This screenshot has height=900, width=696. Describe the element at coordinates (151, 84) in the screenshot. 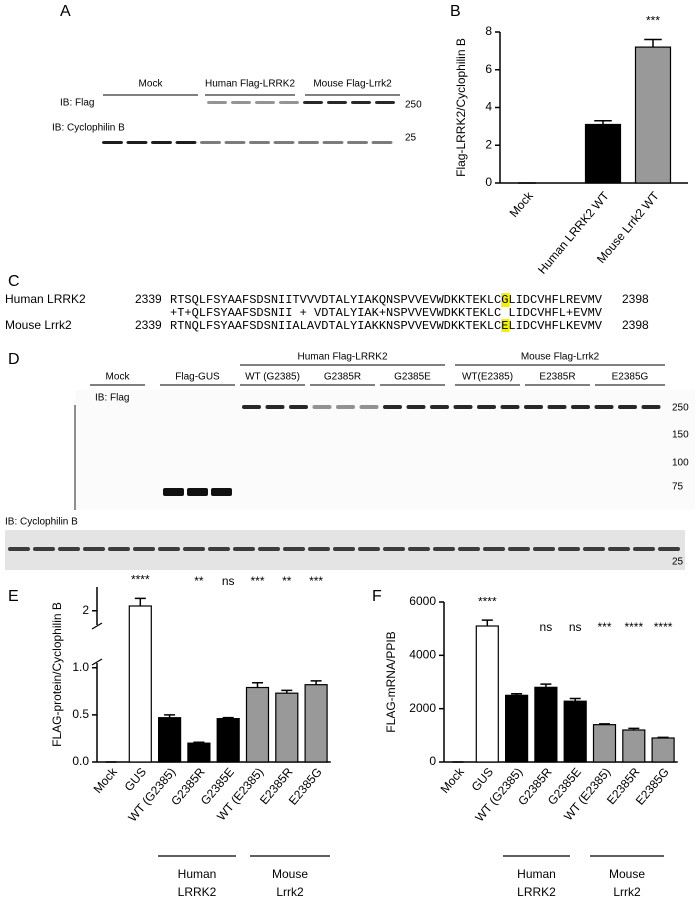

I see `lane-group: Mock` at that location.